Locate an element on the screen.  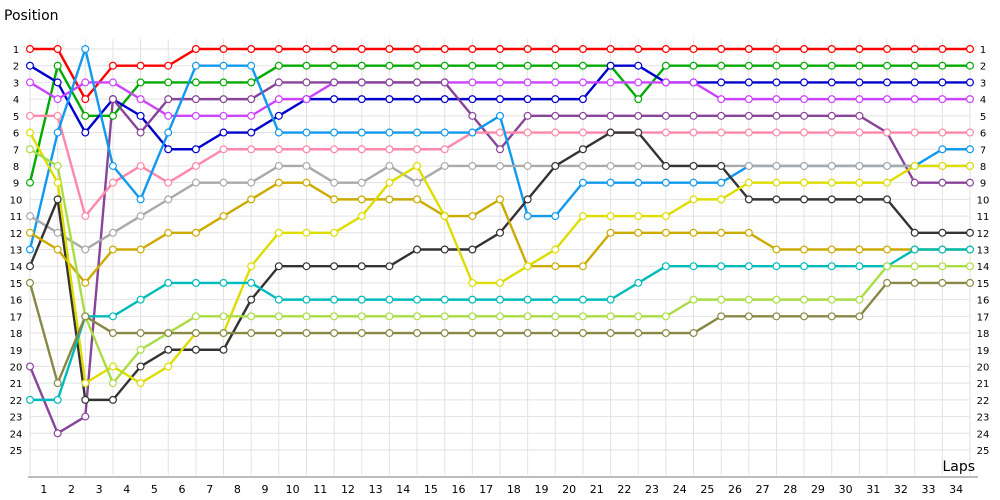
y-tick-label-right: 3 is located at coordinates (983, 83).